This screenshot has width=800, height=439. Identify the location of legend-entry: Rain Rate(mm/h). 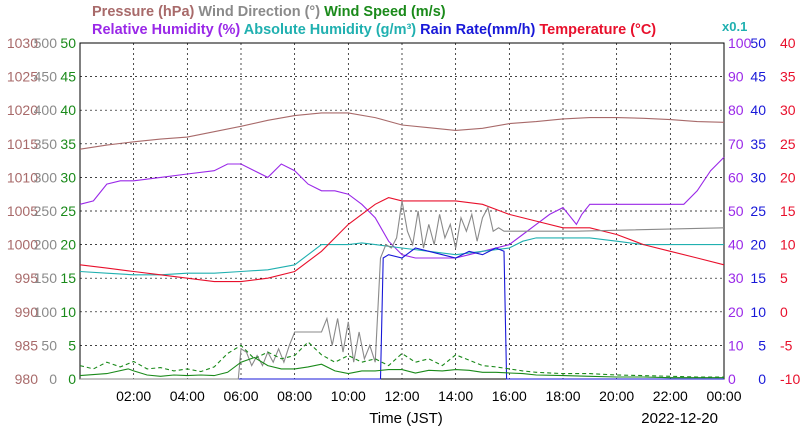
(475, 30).